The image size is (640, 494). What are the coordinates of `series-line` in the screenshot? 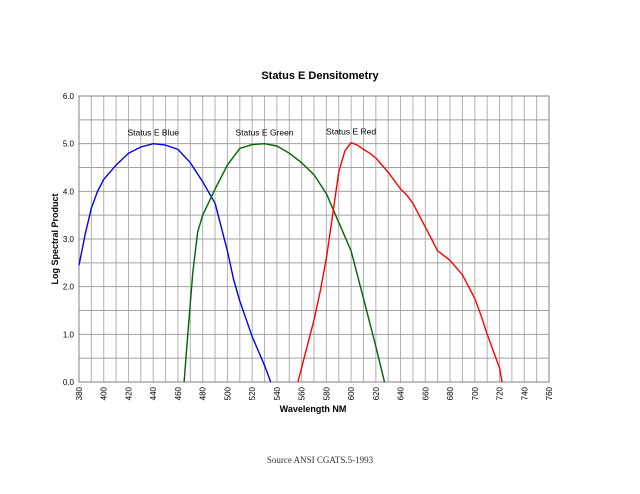 It's located at (175, 262).